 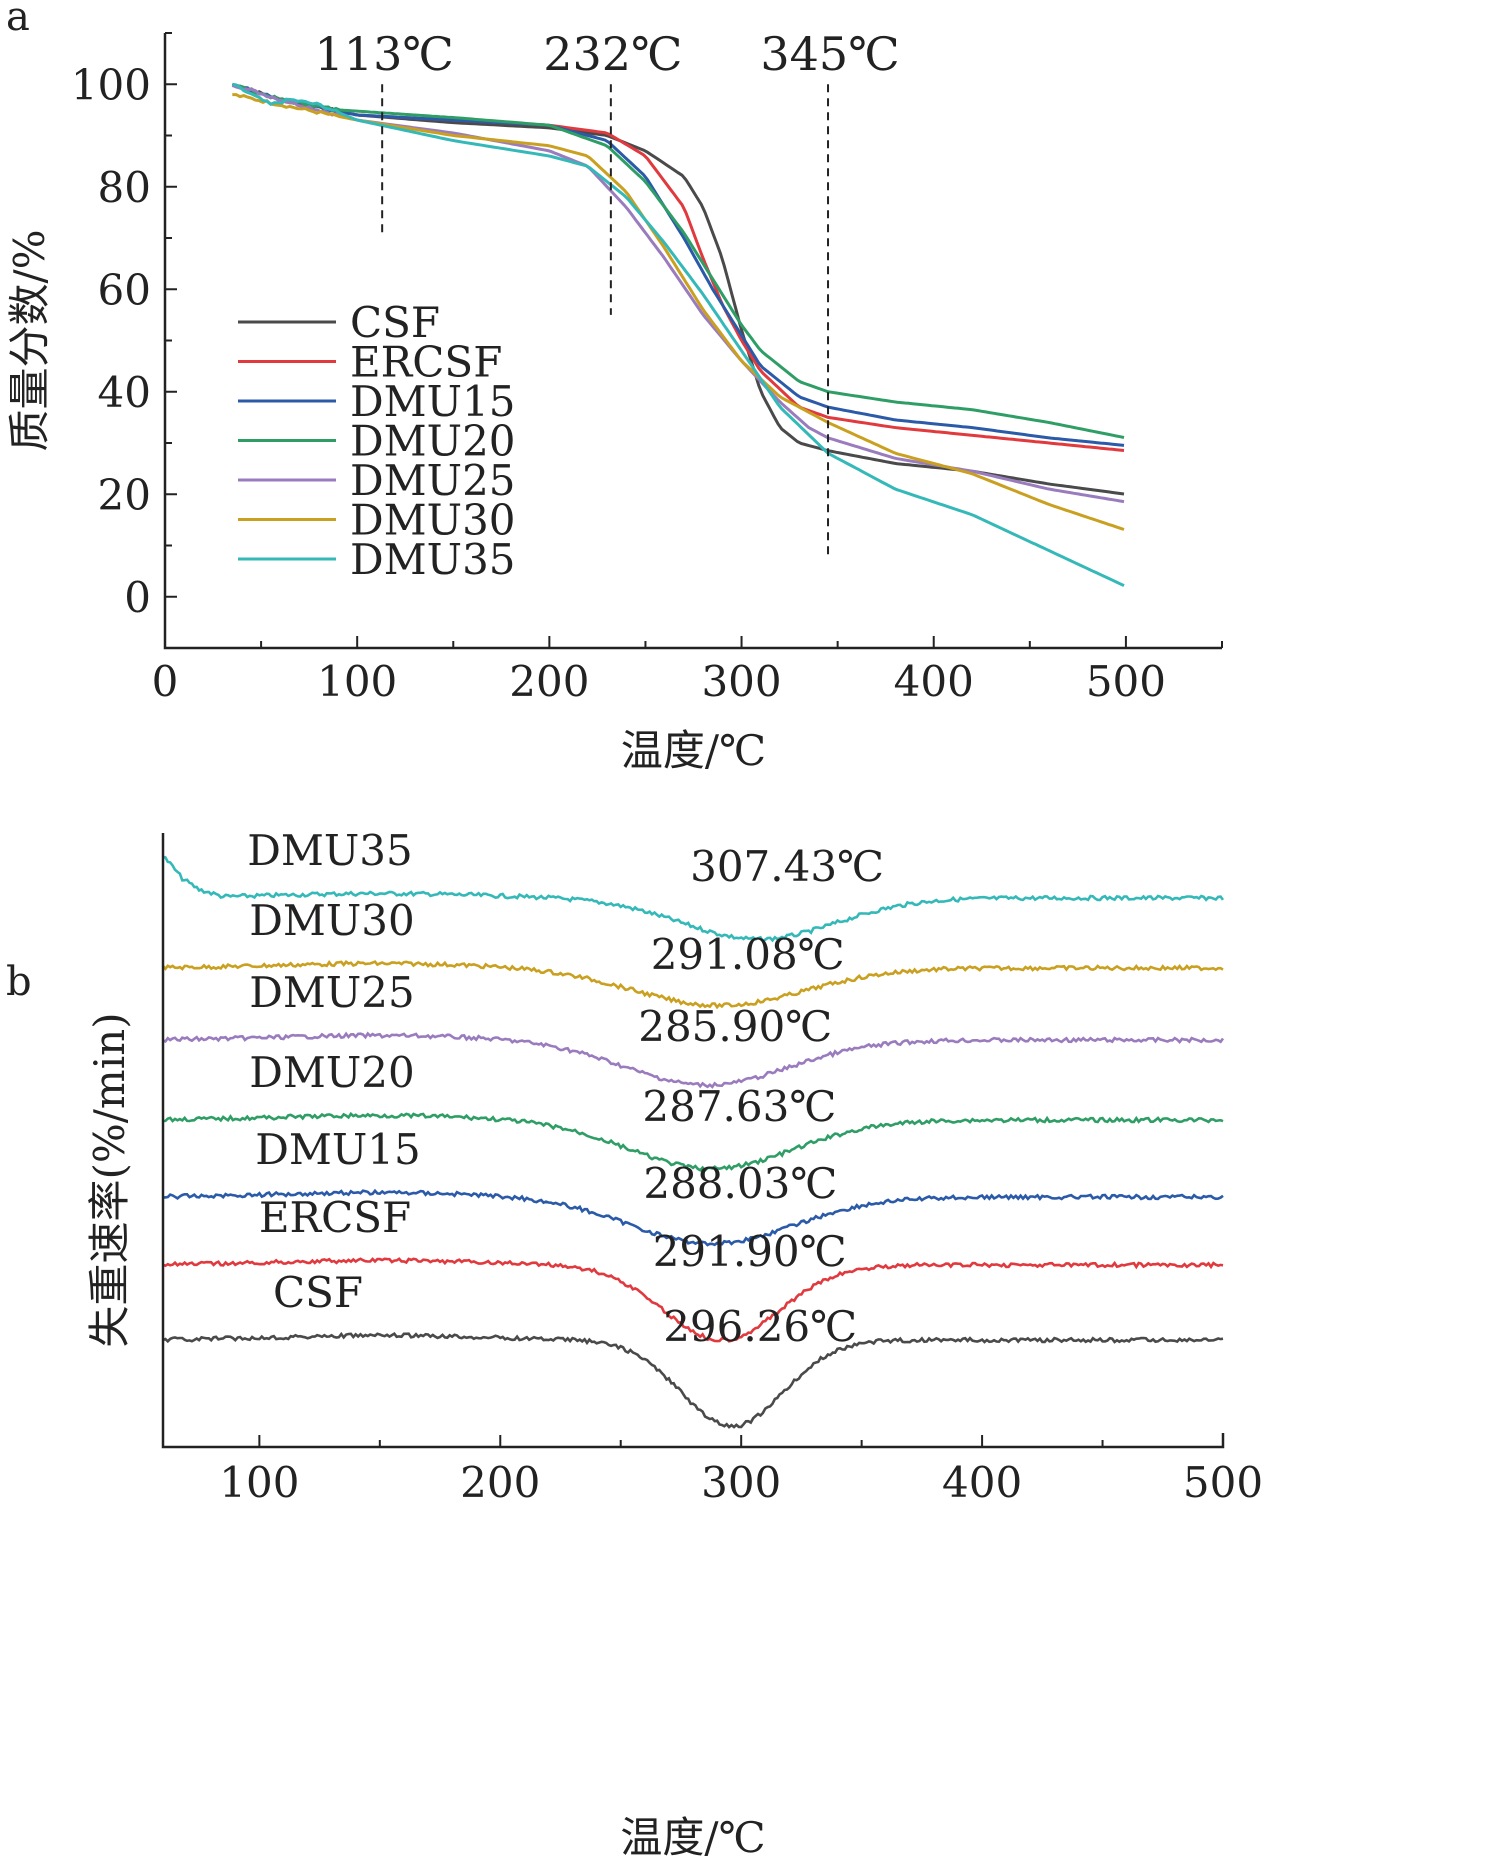 I want to click on dtg-name-dmu25: DMU25, so click(x=332, y=992).